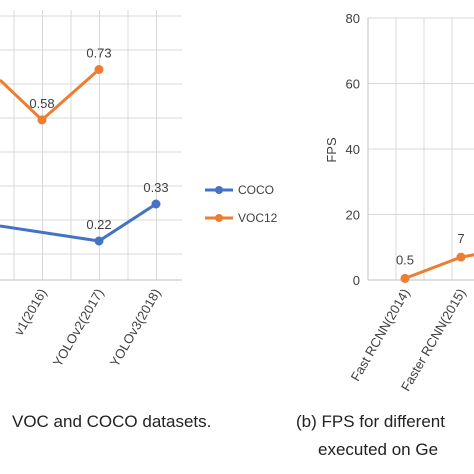 Image resolution: width=474 pixels, height=474 pixels. Describe the element at coordinates (331, 150) in the screenshot. I see `right-y-axis-title: FPS` at that location.